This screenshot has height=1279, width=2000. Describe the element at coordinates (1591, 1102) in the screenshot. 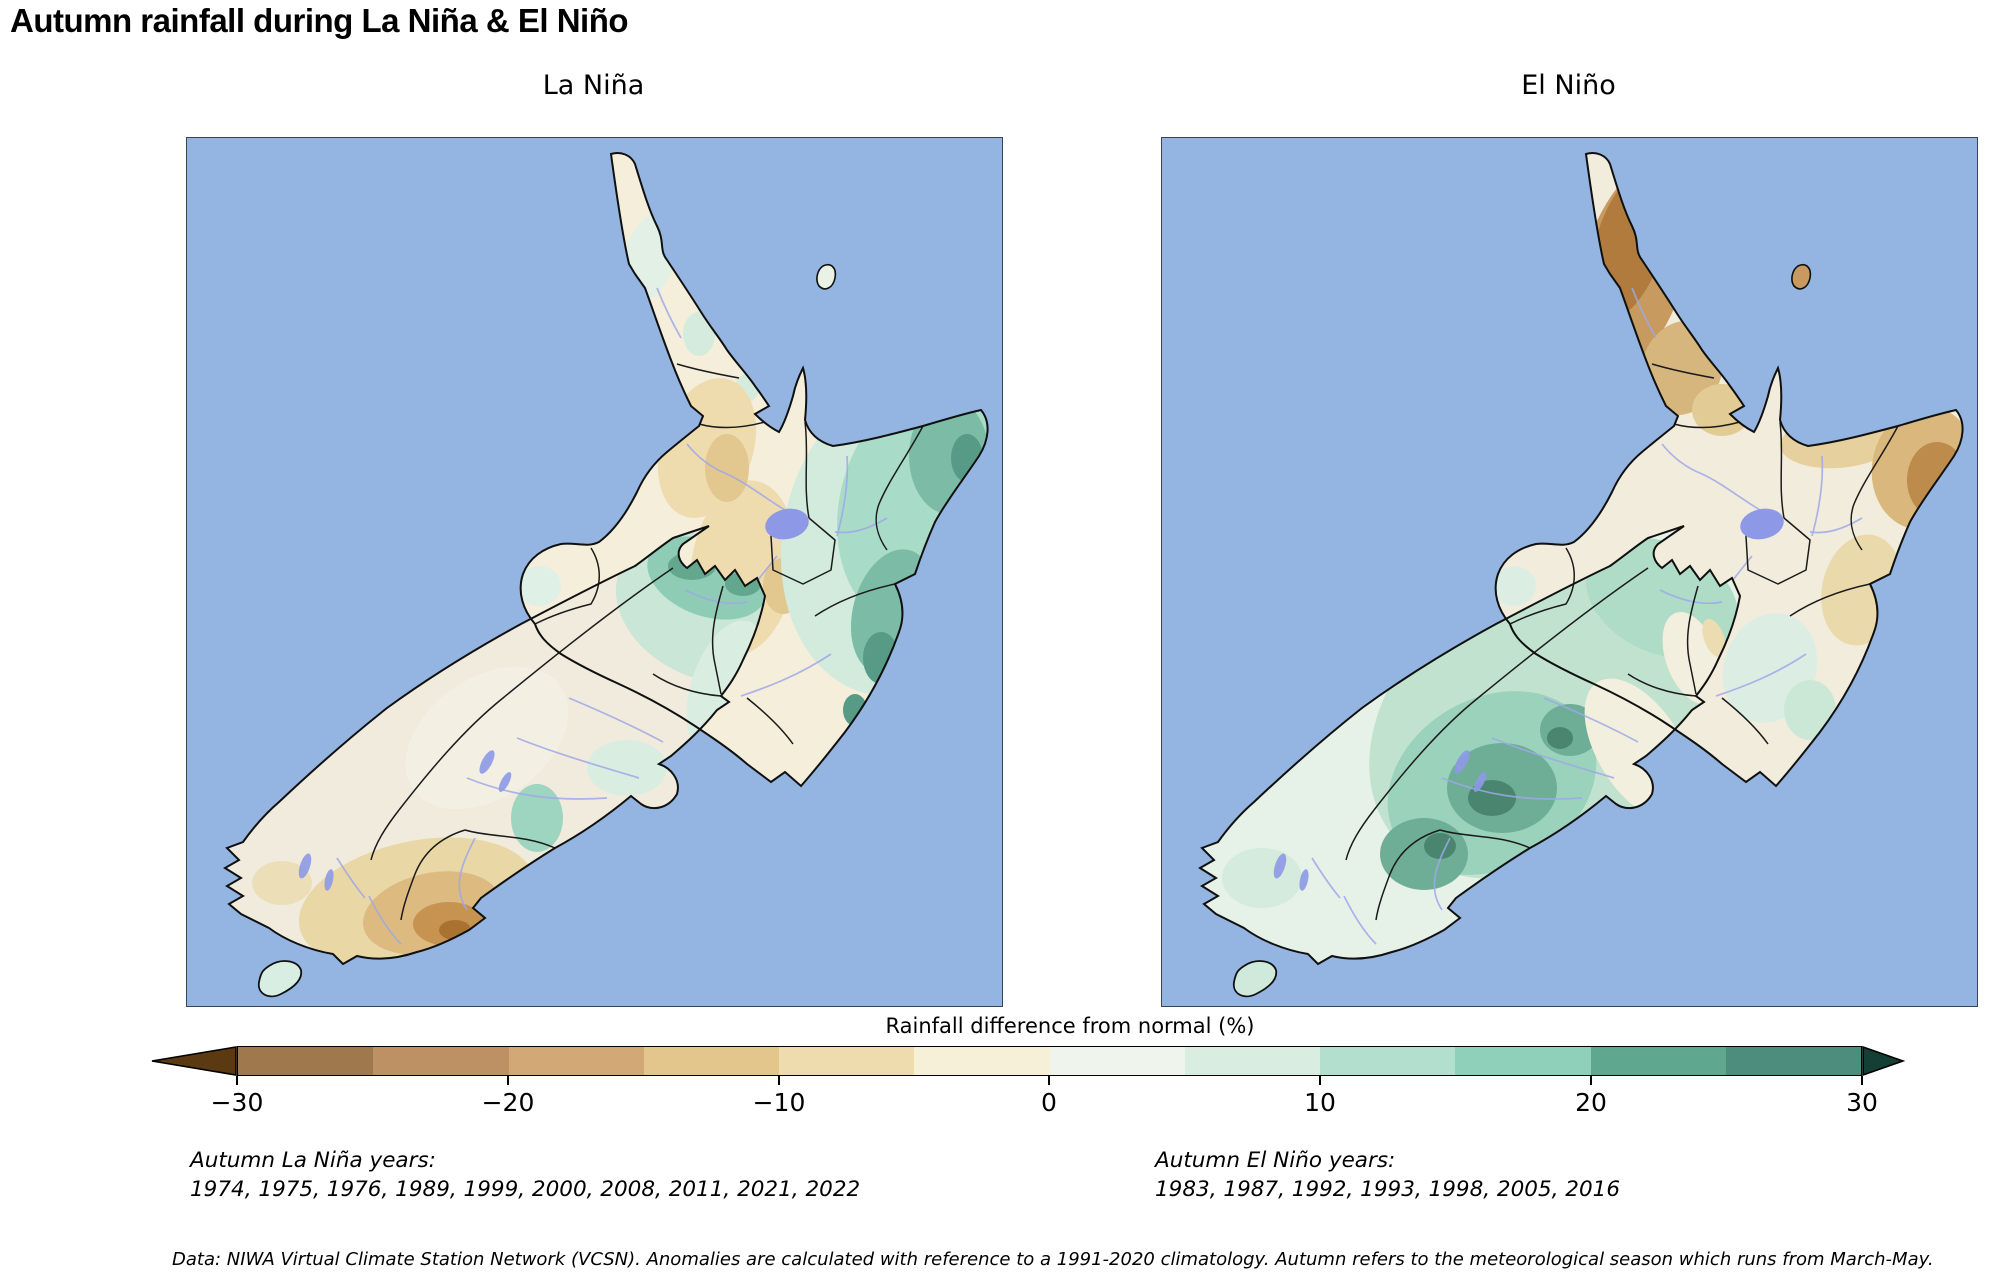

I see `colorbar-tick-label: 20` at that location.